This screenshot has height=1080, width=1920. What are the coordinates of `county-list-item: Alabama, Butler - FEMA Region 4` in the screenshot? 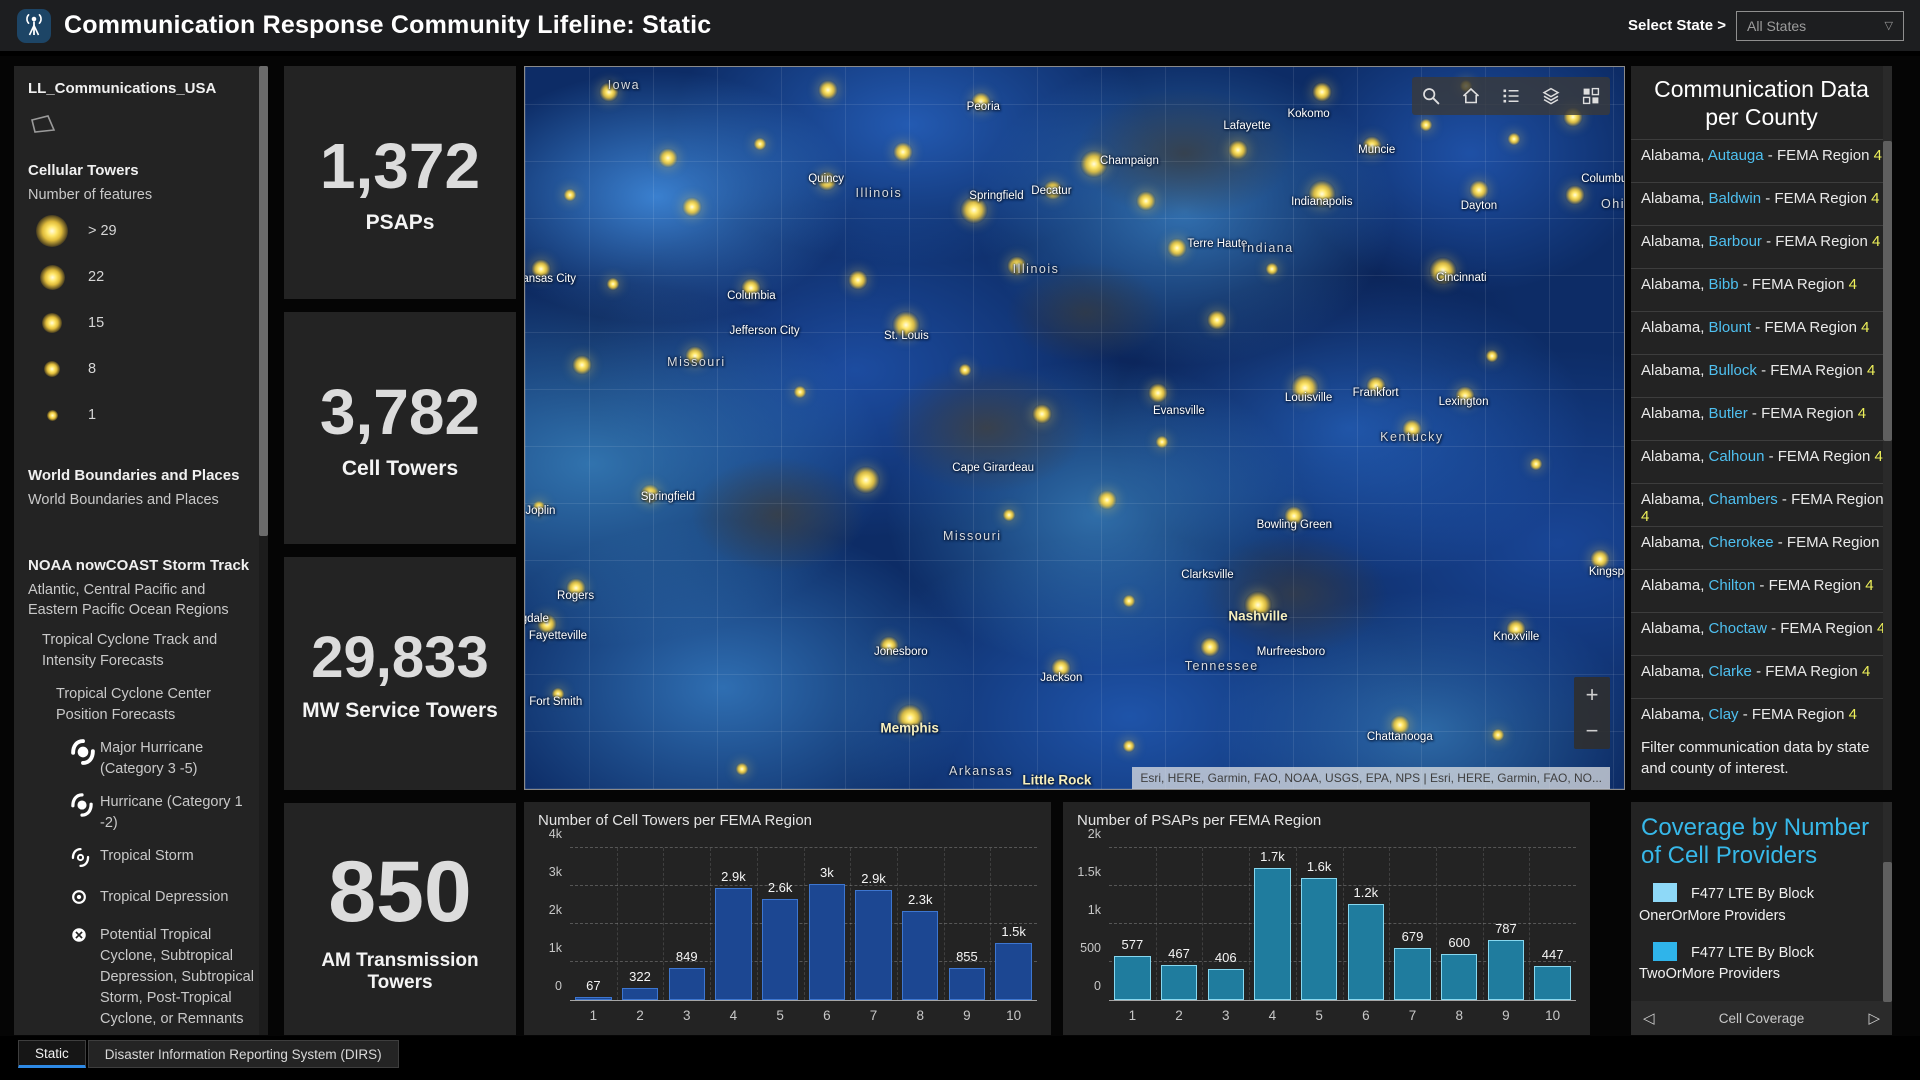 It's located at (1761, 418).